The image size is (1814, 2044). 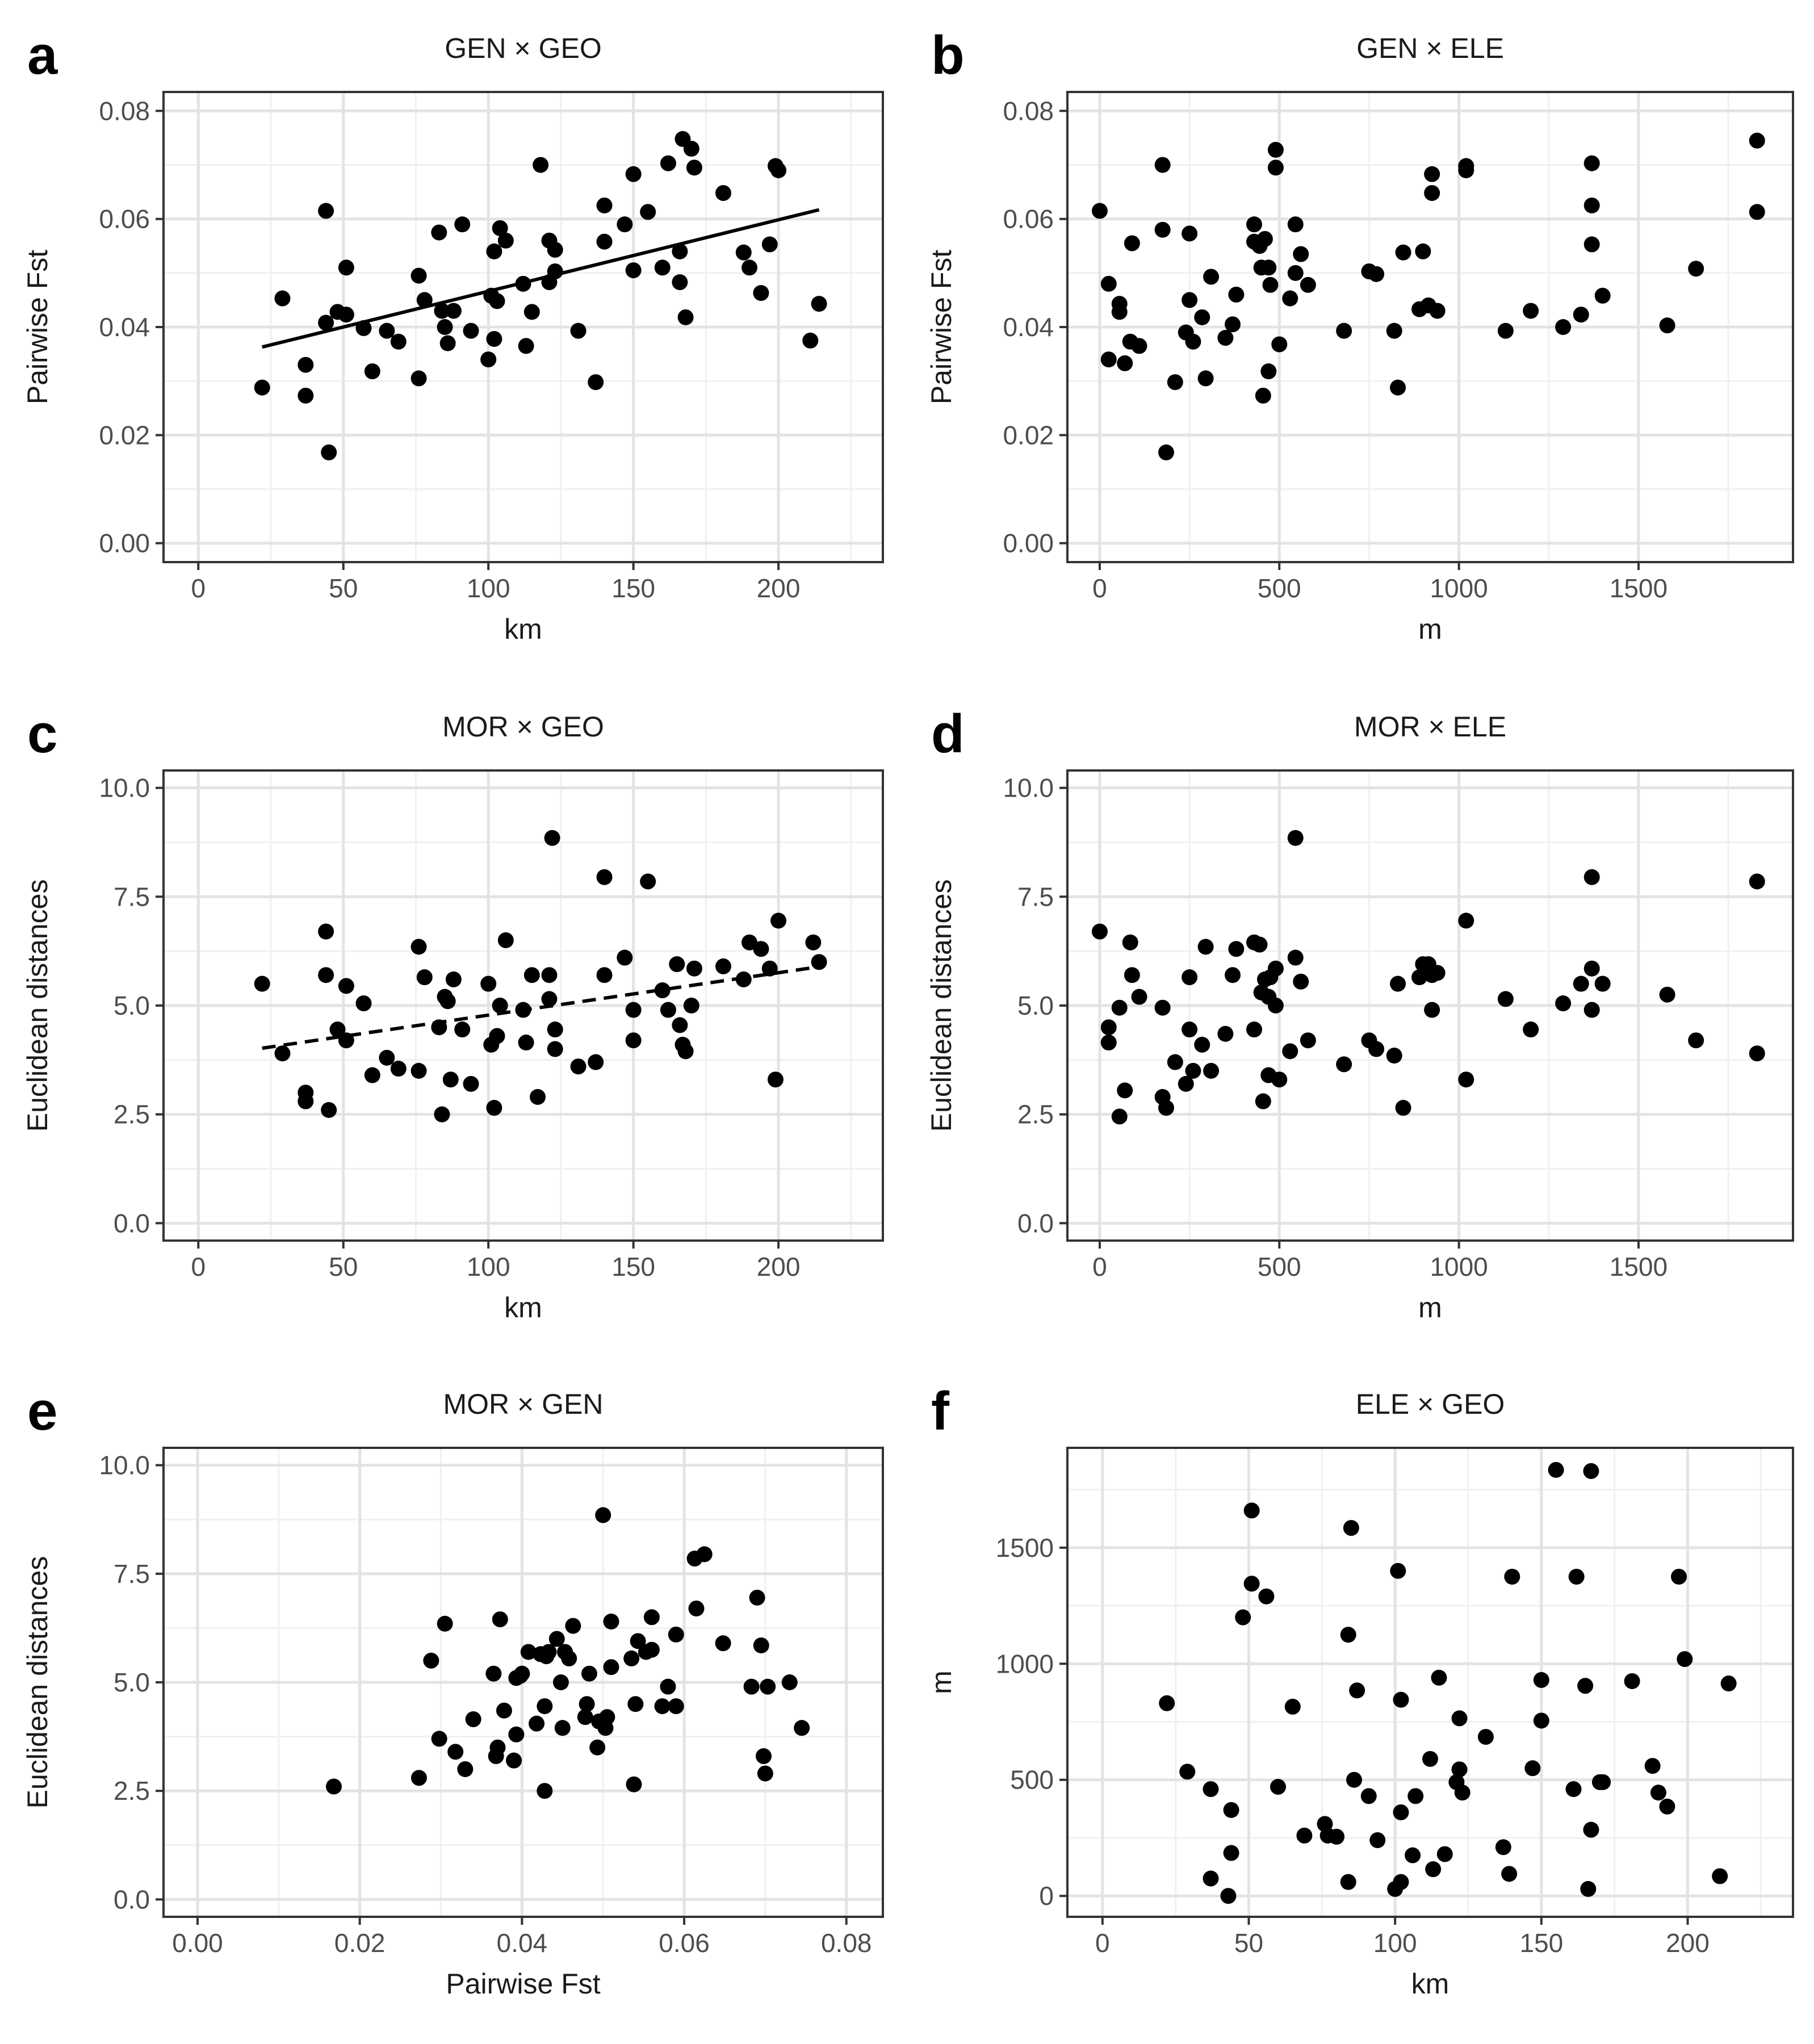 What do you see at coordinates (541, 1007) in the screenshot?
I see `regression-line` at bounding box center [541, 1007].